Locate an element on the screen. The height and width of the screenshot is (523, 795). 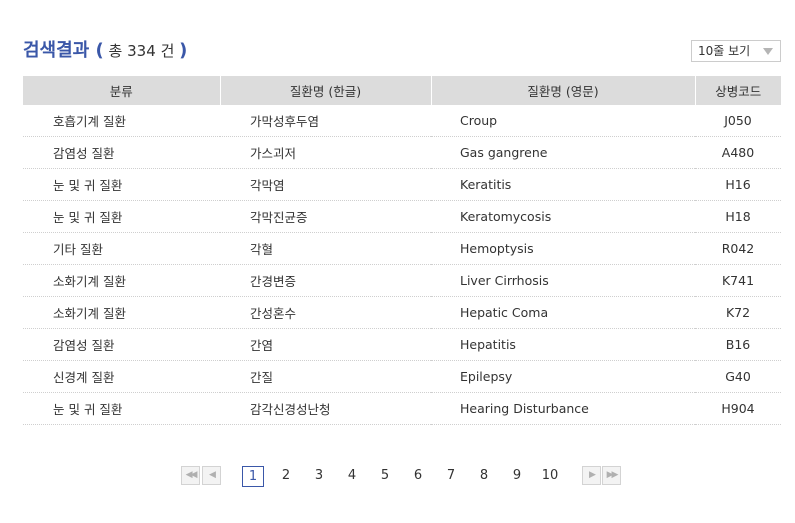
page-size-select: 10줄 보기 is located at coordinates (736, 51).